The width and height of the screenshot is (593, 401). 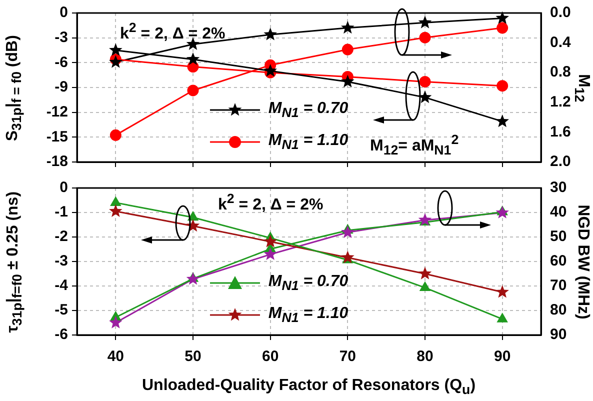 I want to click on y2-tick-label: 50, so click(x=558, y=237).